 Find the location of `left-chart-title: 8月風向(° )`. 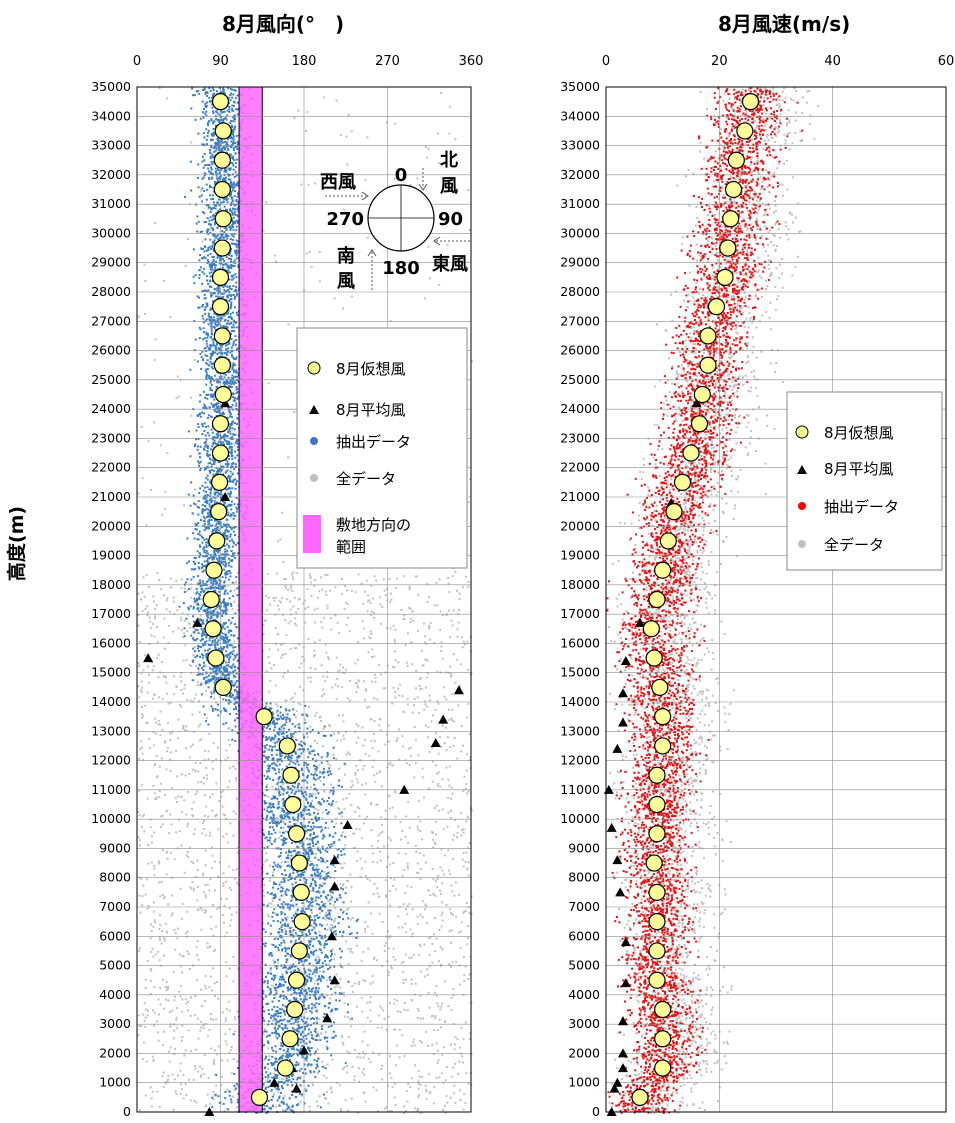

left-chart-title: 8月風向(° ) is located at coordinates (283, 24).